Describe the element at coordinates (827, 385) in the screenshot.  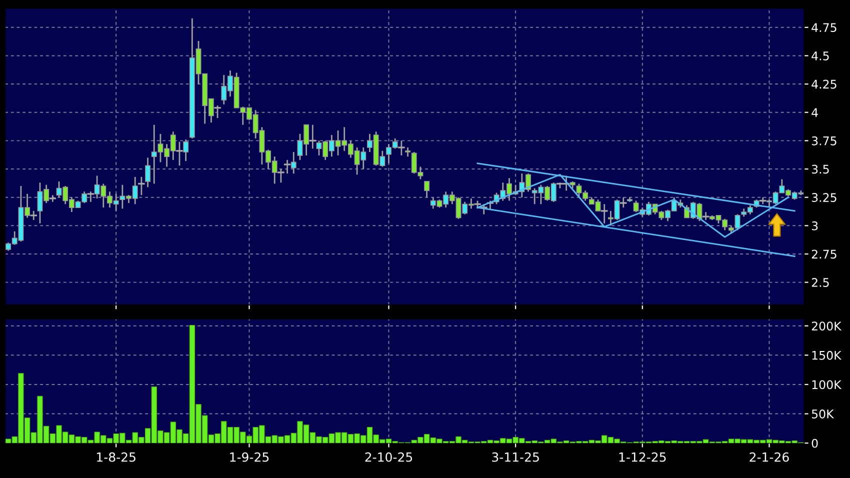
I see `y-tick-label: 100K` at that location.